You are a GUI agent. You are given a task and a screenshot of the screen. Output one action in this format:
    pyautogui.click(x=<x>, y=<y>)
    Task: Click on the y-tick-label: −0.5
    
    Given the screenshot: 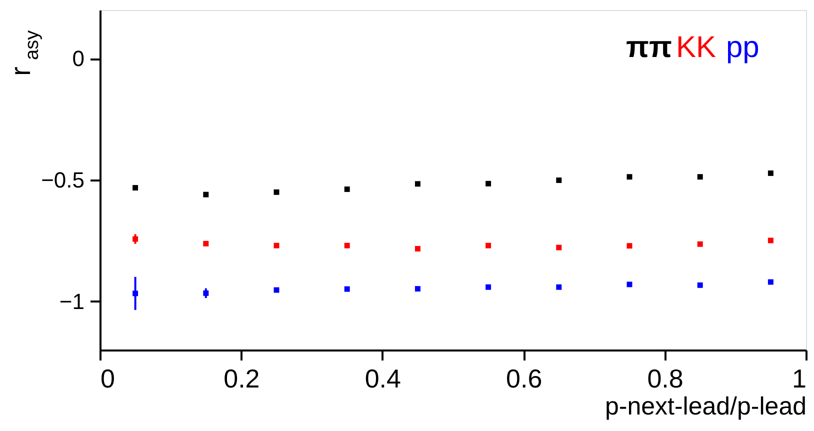 What is the action you would take?
    pyautogui.click(x=62, y=180)
    